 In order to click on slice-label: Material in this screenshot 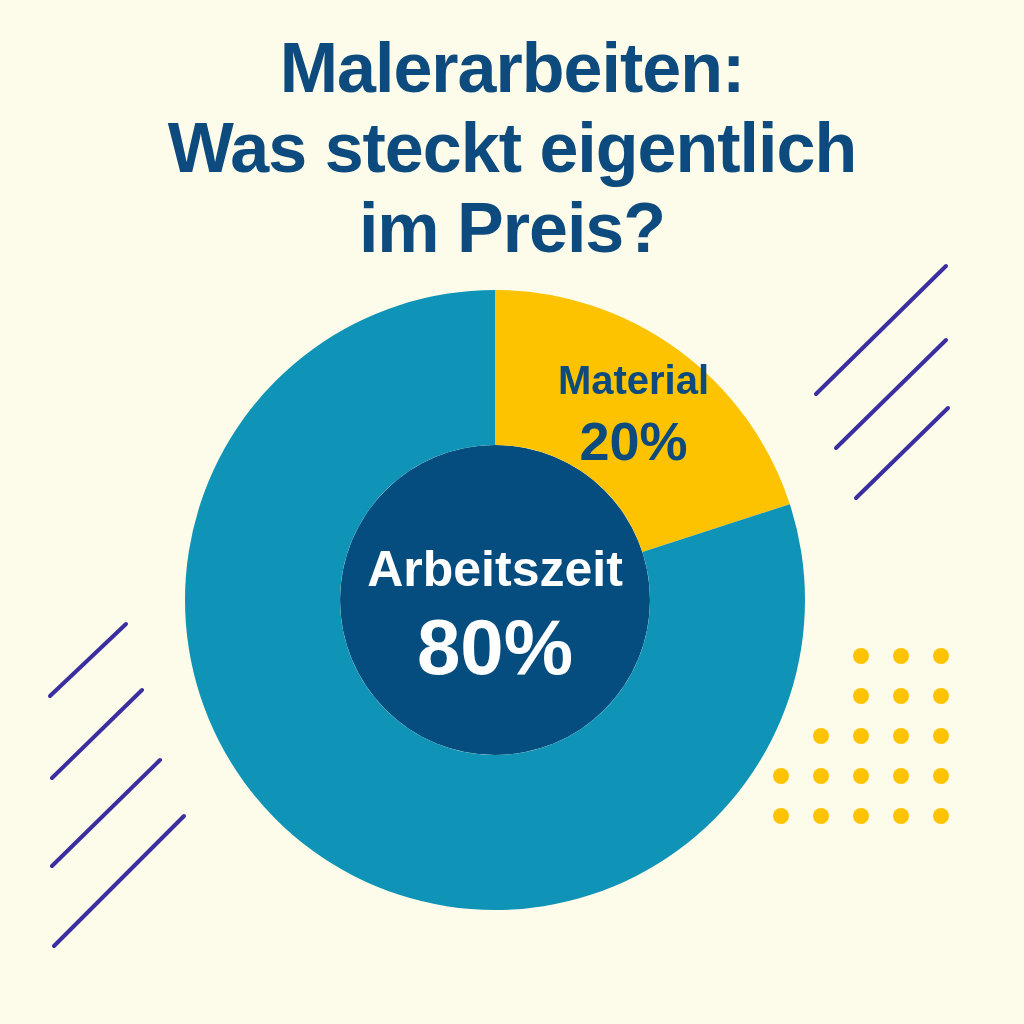, I will do `click(633, 380)`.